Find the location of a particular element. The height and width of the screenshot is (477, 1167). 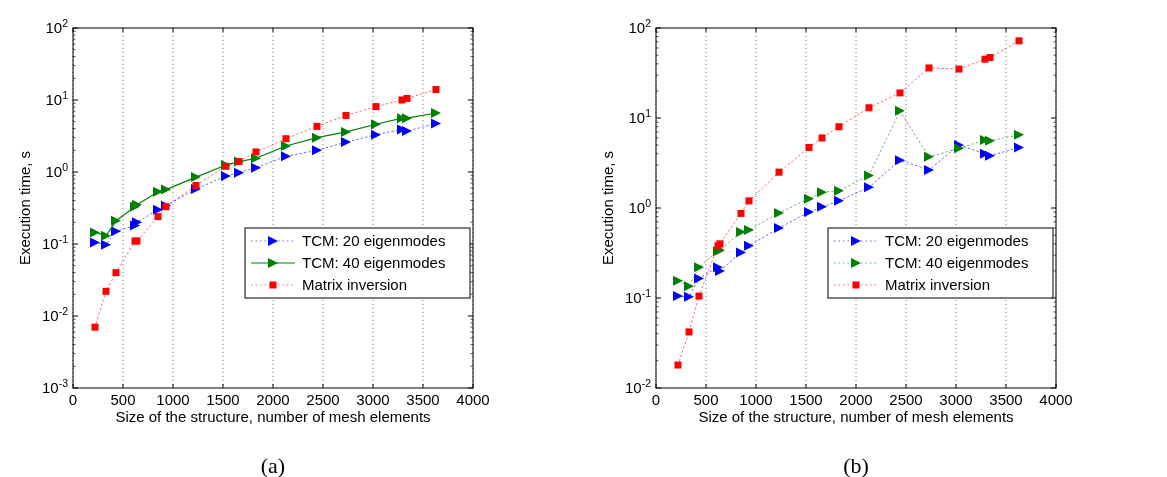

text: (b) is located at coordinates (856, 465).